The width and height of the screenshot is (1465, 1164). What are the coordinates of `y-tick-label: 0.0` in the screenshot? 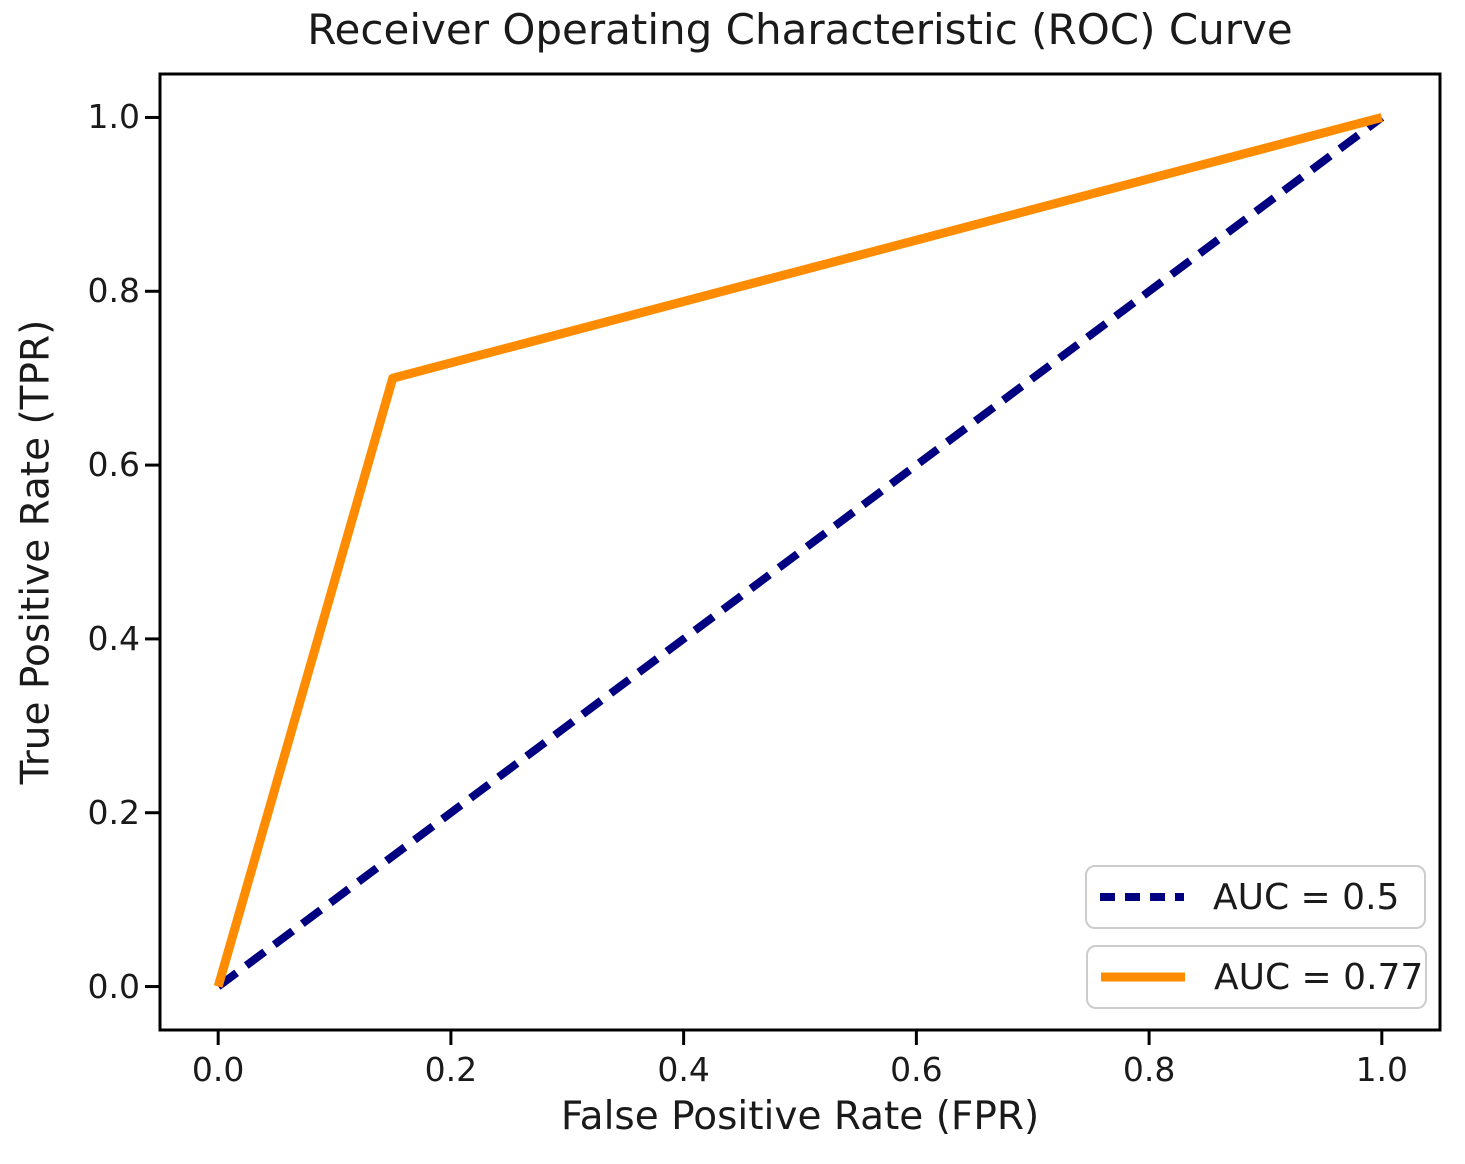 It's located at (113, 986).